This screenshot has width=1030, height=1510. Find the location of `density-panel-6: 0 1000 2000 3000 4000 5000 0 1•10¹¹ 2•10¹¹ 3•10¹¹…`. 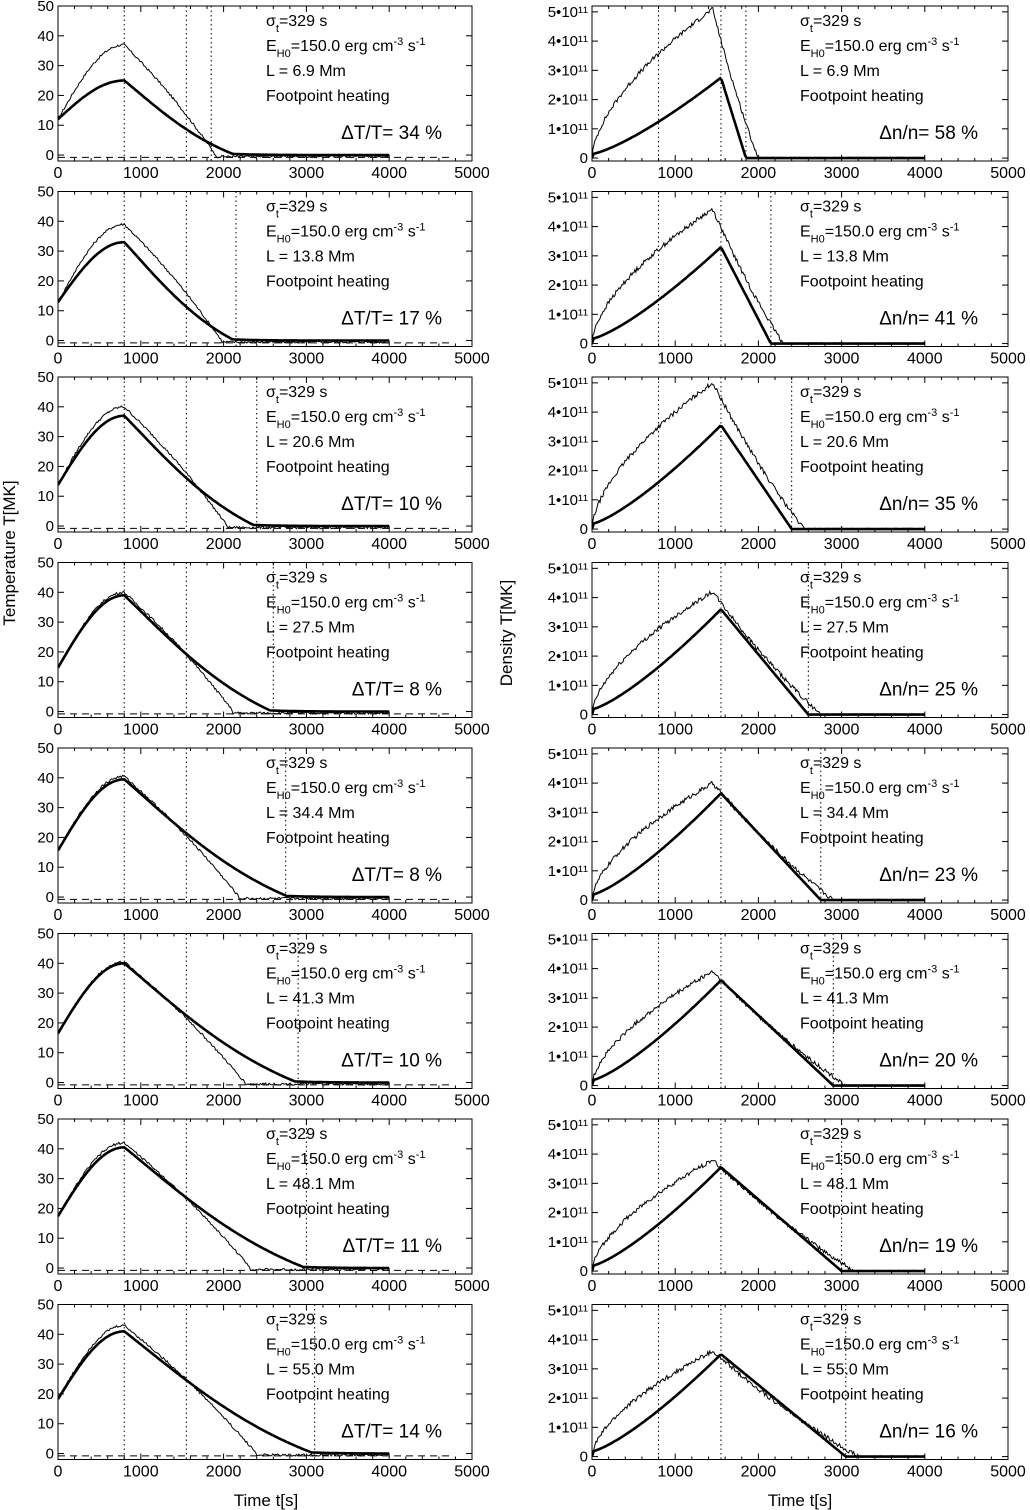

density-panel-6: 0 1000 2000 3000 4000 5000 0 1•10¹¹ 2•10¹¹ 3•10¹¹… is located at coordinates (787, 1020).